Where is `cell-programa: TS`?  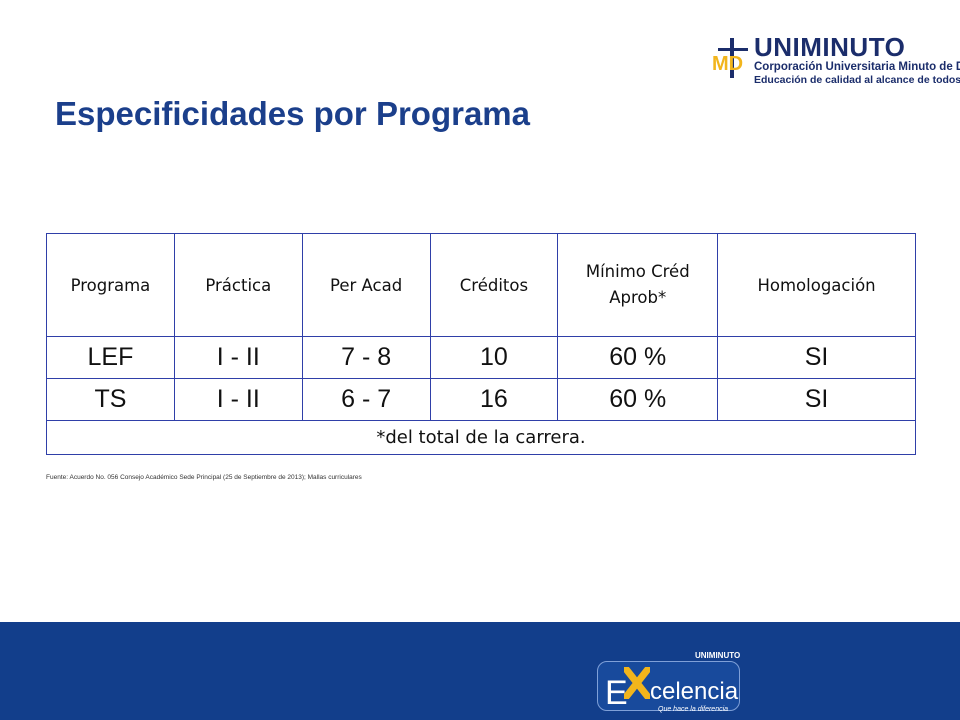 cell-programa: TS is located at coordinates (110, 399).